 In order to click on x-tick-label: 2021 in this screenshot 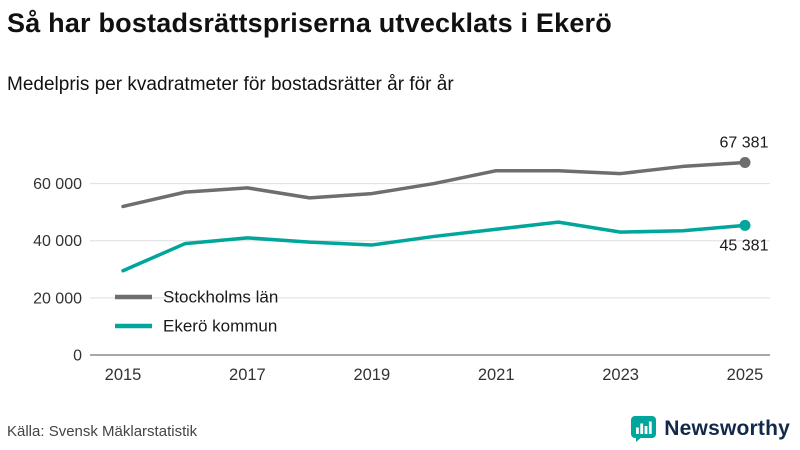, I will do `click(496, 375)`.